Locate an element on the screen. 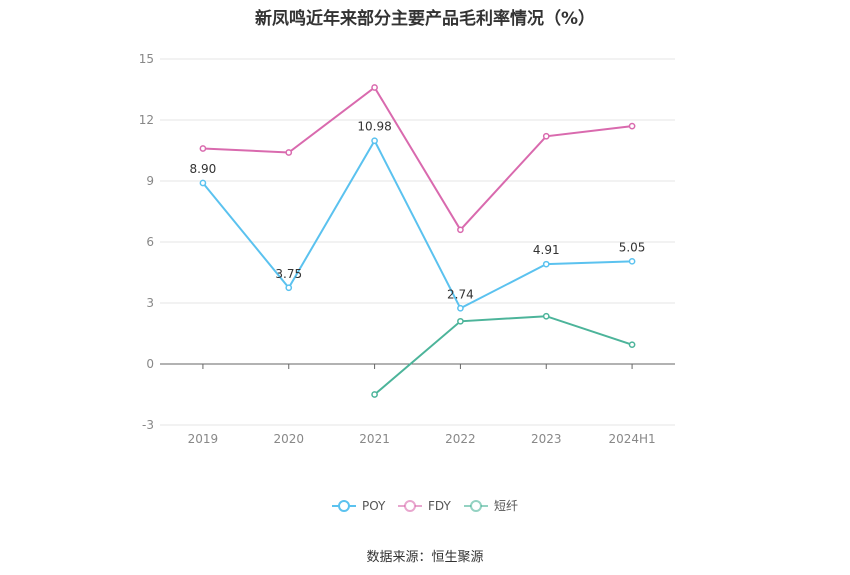 This screenshot has height=575, width=850. x-tick-label: 2020 is located at coordinates (288, 439).